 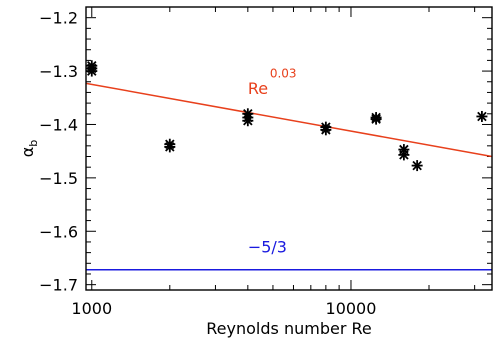 What do you see at coordinates (288, 328) in the screenshot?
I see `x-axis-label: Reynolds number Re` at bounding box center [288, 328].